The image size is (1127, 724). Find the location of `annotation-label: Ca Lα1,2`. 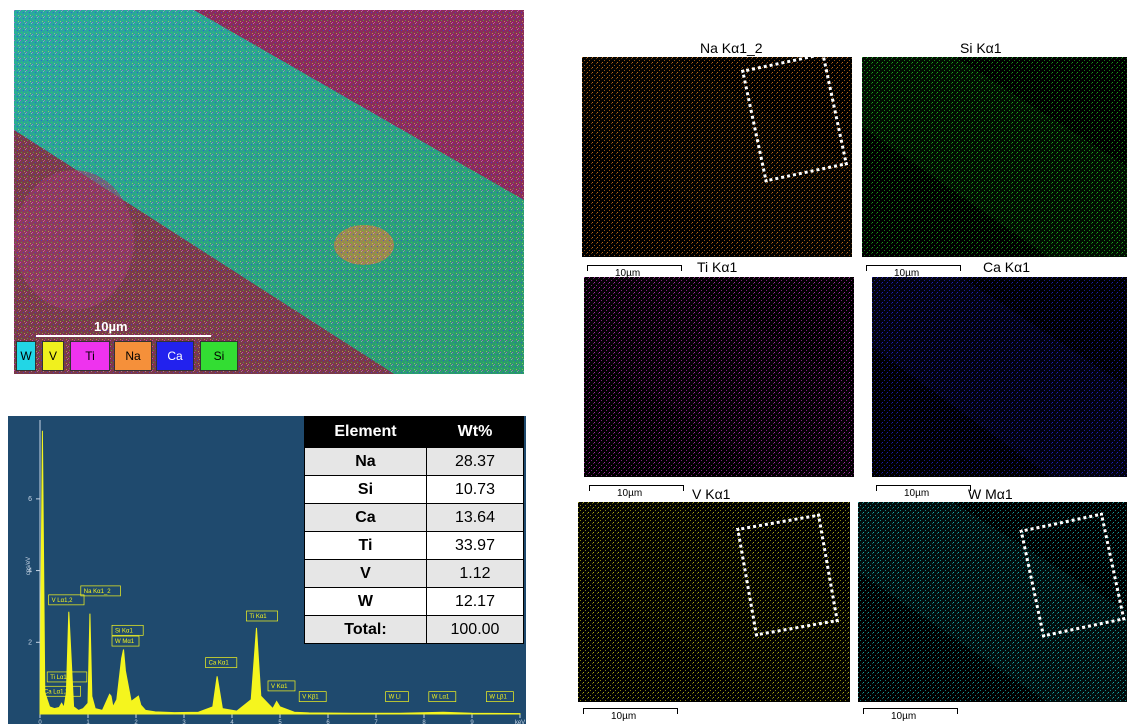

annotation-label: Ca Lα1,2 is located at coordinates (56, 692).